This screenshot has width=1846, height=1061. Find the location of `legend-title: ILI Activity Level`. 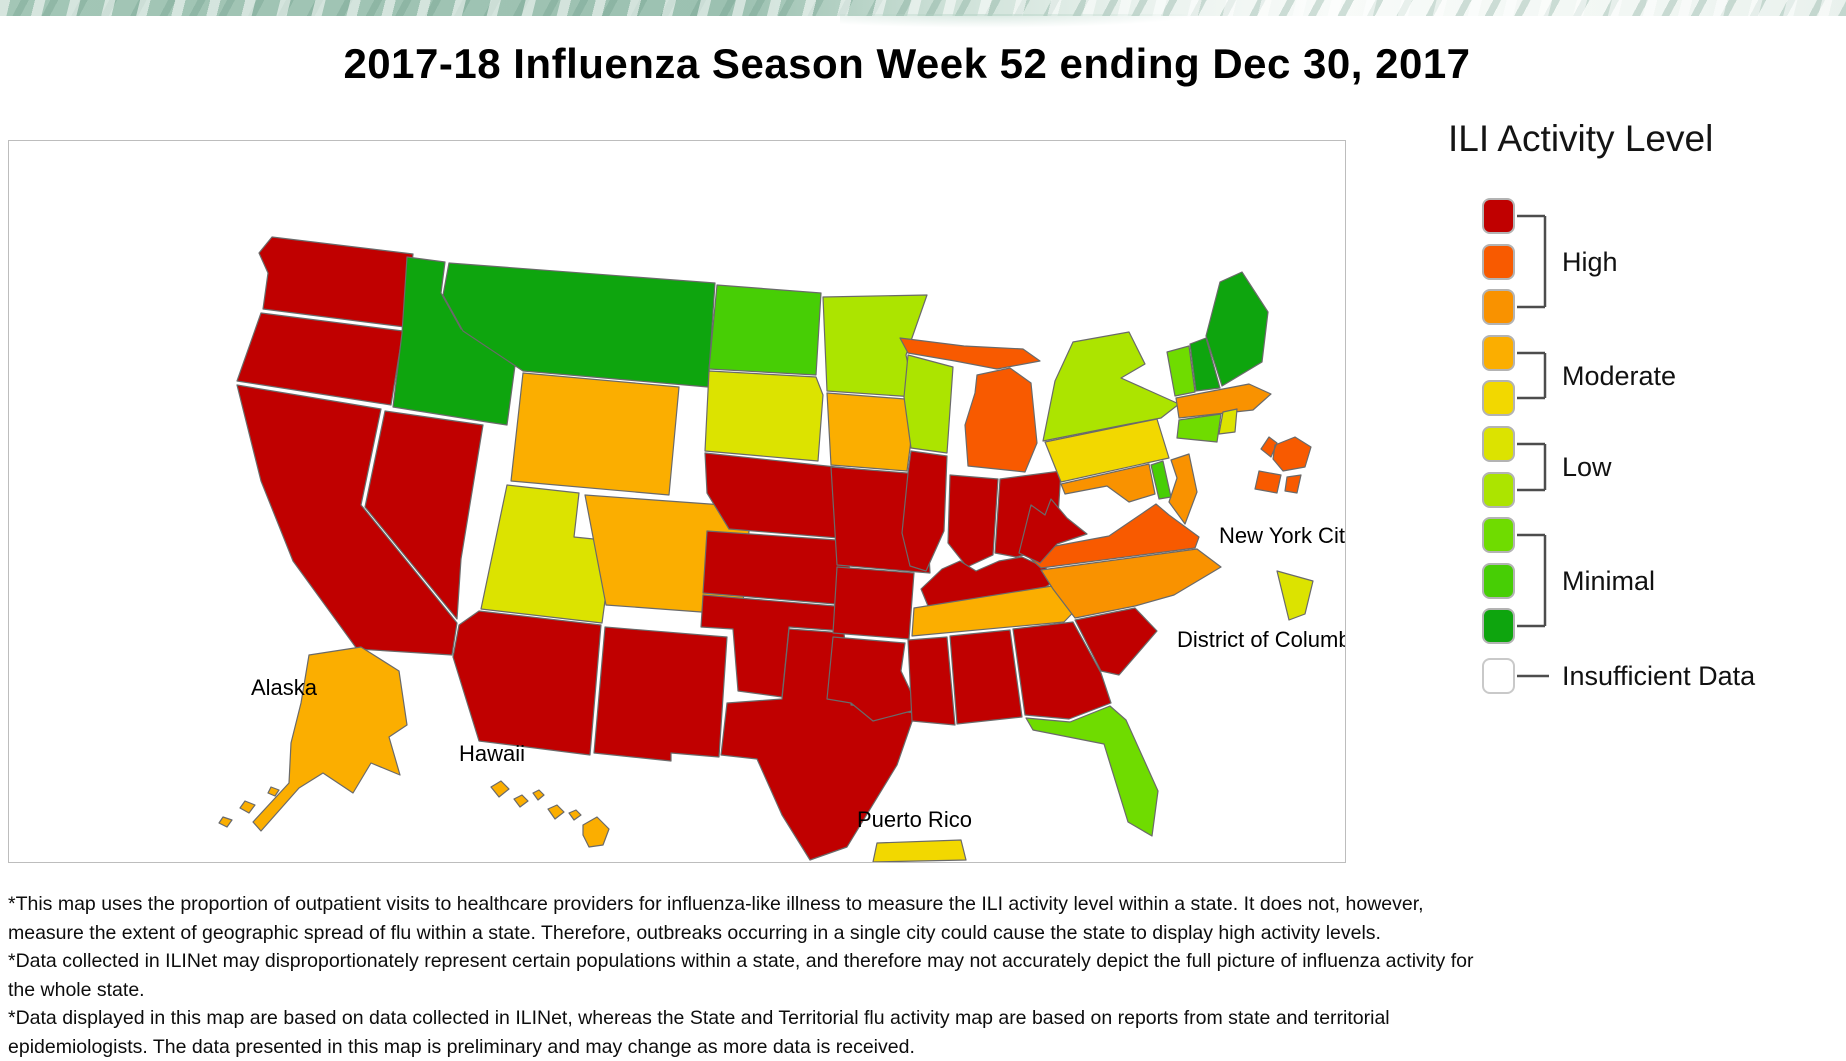

legend-title: ILI Activity Level is located at coordinates (1580, 139).